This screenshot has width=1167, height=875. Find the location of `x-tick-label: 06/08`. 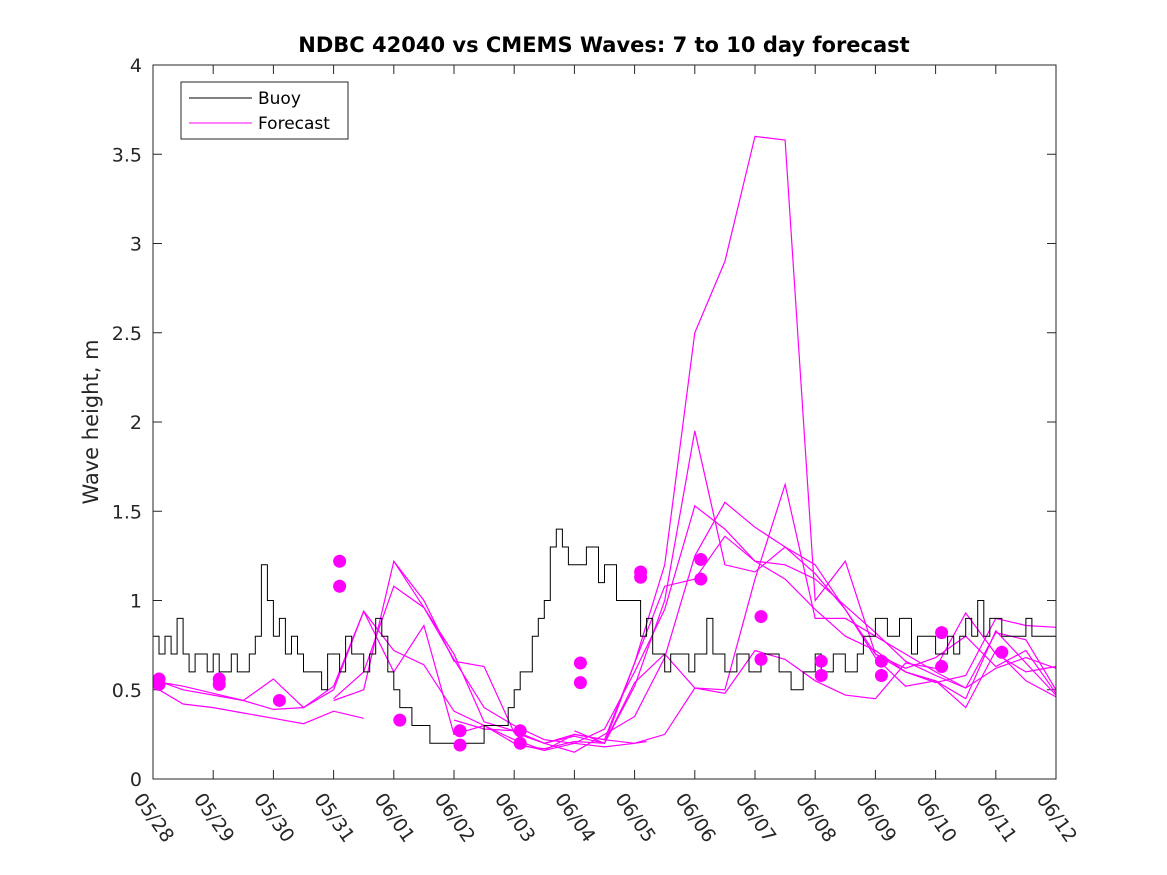

x-tick-label: 06/08 is located at coordinates (815, 817).